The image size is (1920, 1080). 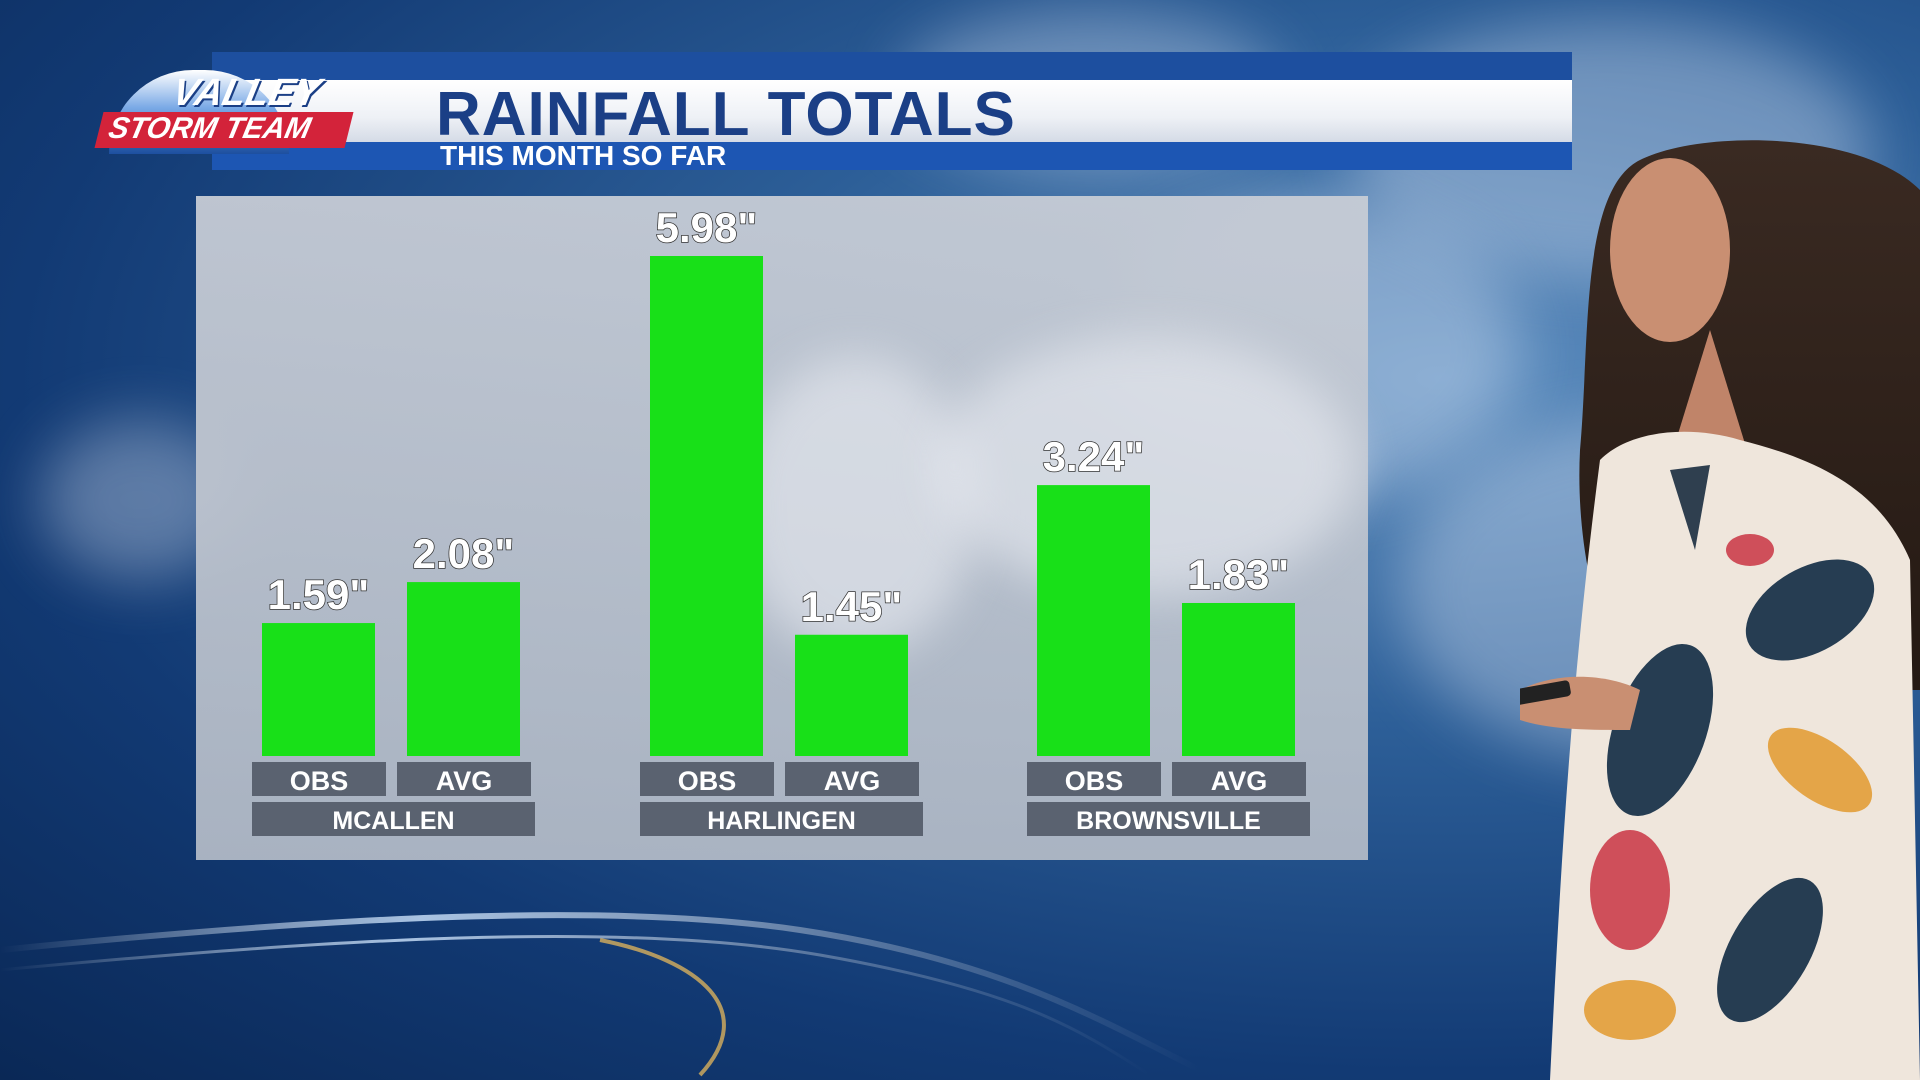 I want to click on bar-harlingen-obs, so click(x=706, y=506).